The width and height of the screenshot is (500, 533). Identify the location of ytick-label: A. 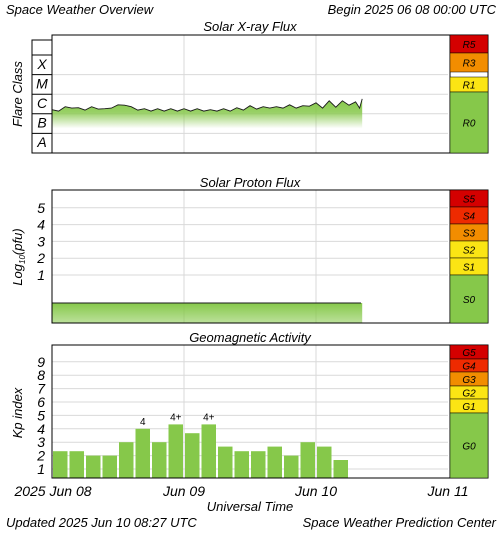
(41, 142).